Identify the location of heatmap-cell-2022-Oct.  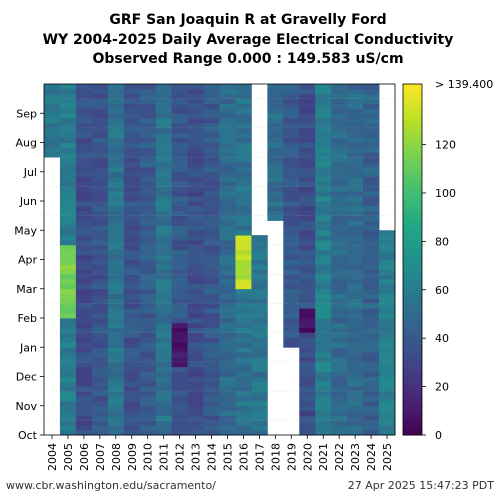
(339, 423).